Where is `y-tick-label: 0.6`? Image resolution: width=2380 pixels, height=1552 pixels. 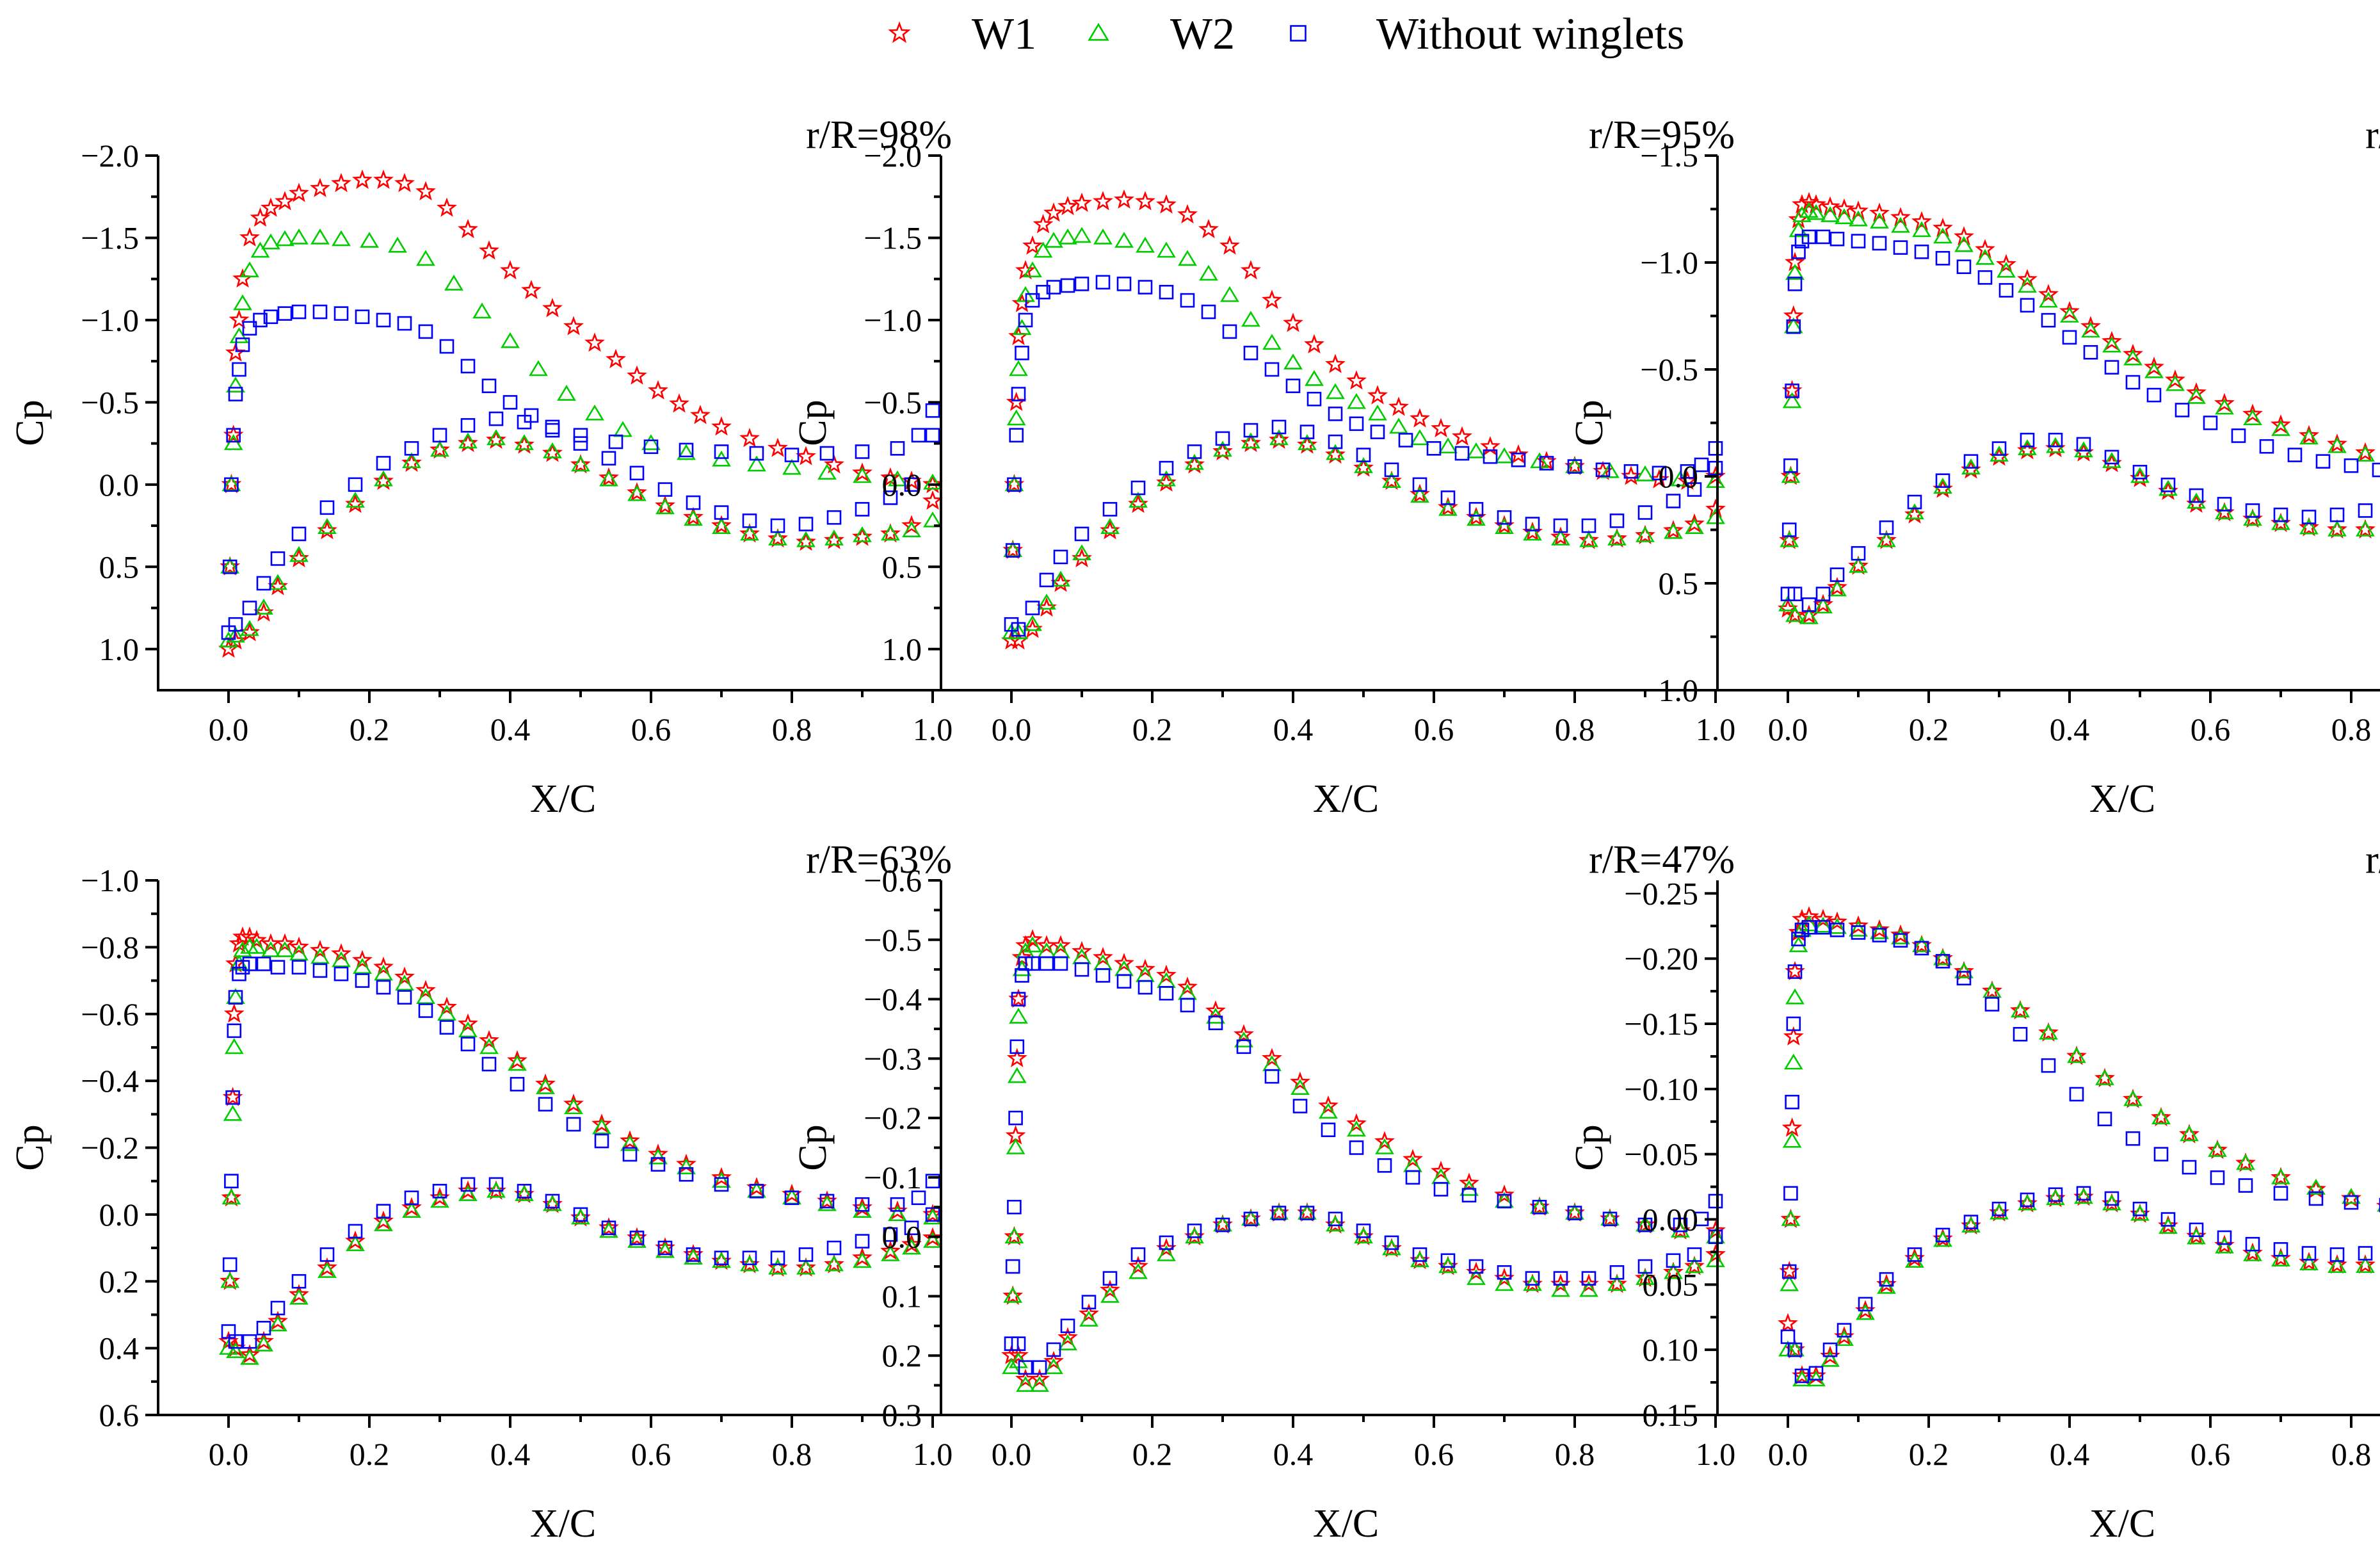 y-tick-label: 0.6 is located at coordinates (119, 1415).